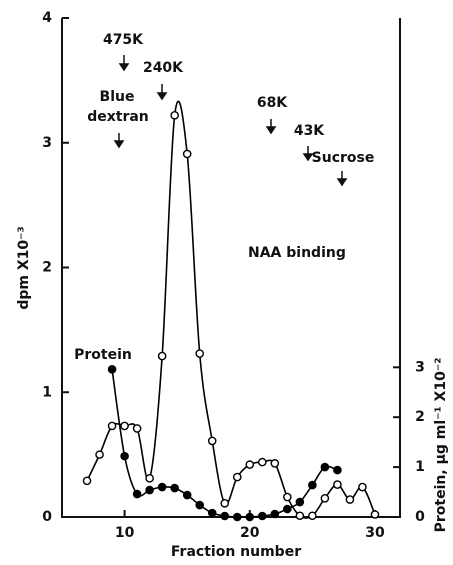 The height and width of the screenshot is (565, 453). What do you see at coordinates (103, 355) in the screenshot?
I see `series-label: Protein` at bounding box center [103, 355].